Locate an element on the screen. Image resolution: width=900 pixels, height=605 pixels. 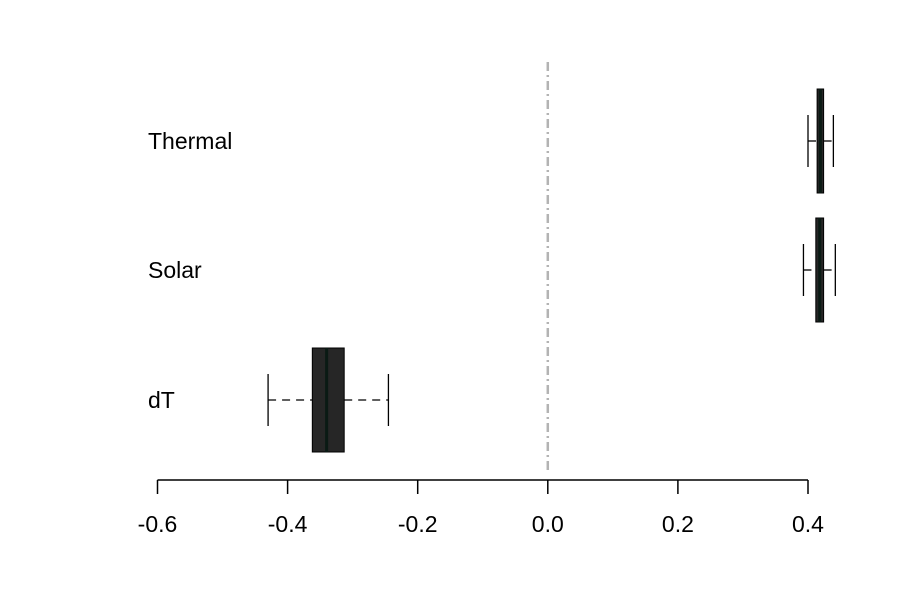
category-label-solar: Solar is located at coordinates (175, 270).